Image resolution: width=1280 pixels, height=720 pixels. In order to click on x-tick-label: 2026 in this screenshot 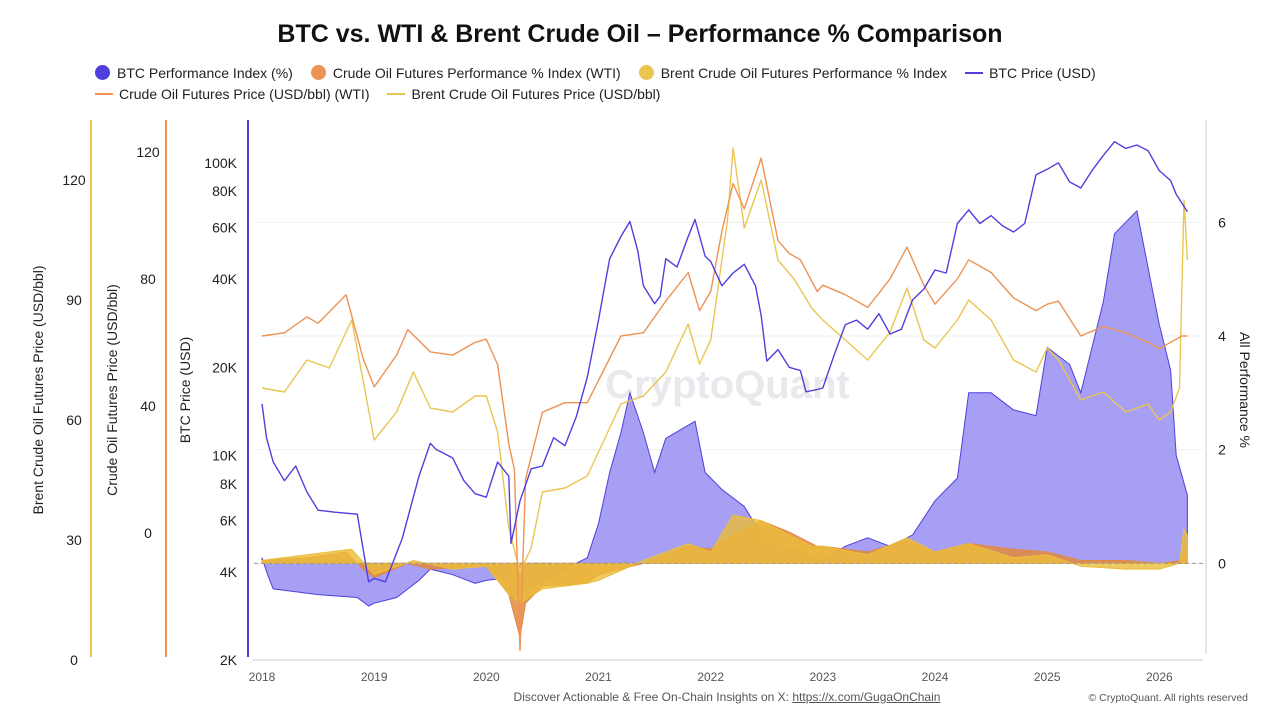, I will do `click(1159, 677)`.